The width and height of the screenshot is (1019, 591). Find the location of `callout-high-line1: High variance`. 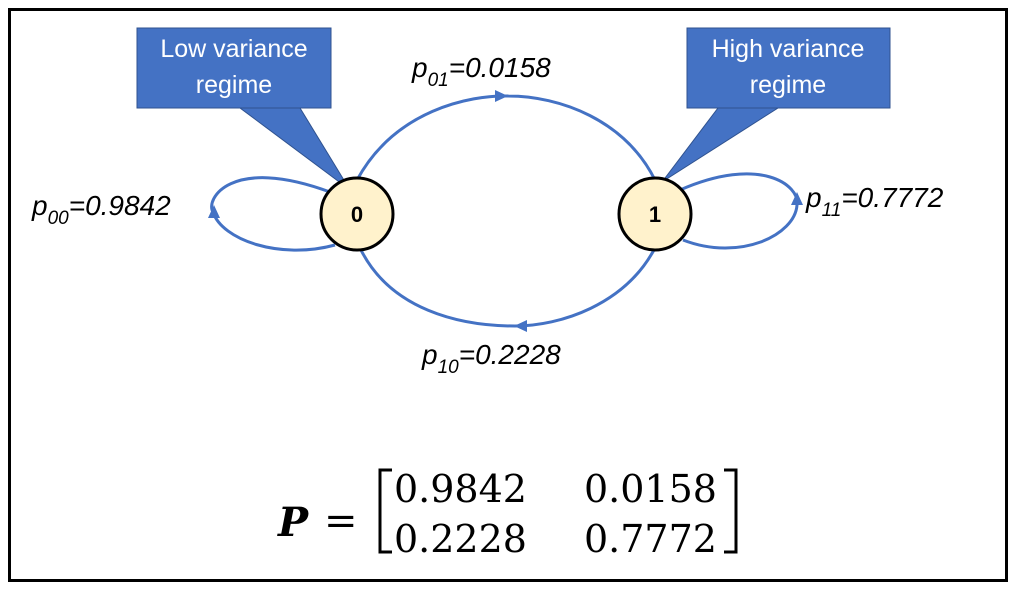

callout-high-line1: High variance is located at coordinates (788, 49).